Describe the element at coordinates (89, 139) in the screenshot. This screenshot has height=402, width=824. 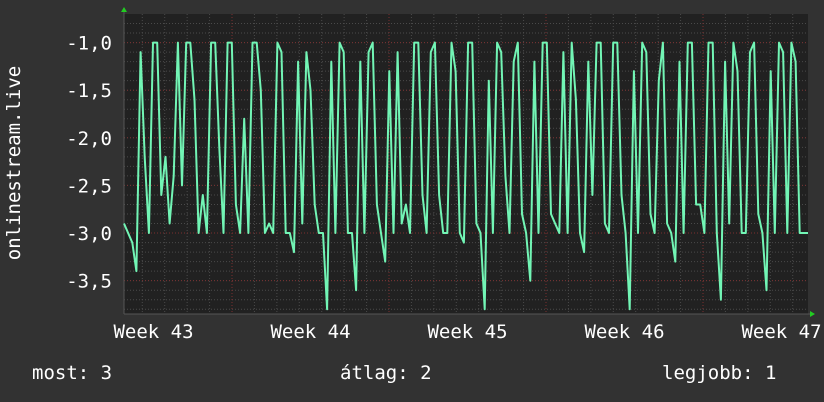
I see `y-tick-label: -2,0` at that location.